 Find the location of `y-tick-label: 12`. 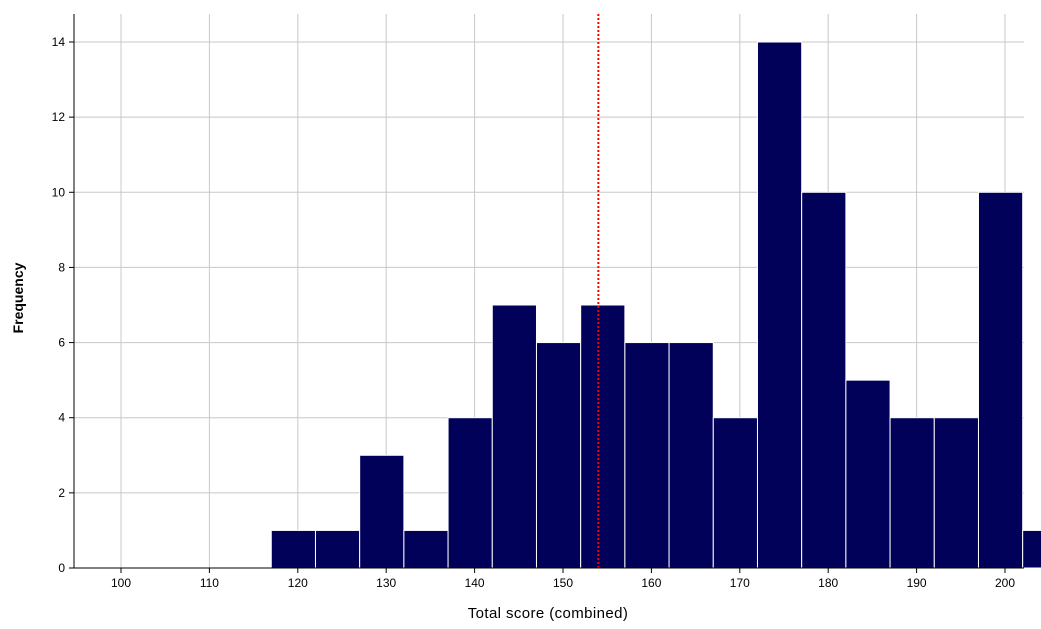

y-tick-label: 12 is located at coordinates (59, 117).